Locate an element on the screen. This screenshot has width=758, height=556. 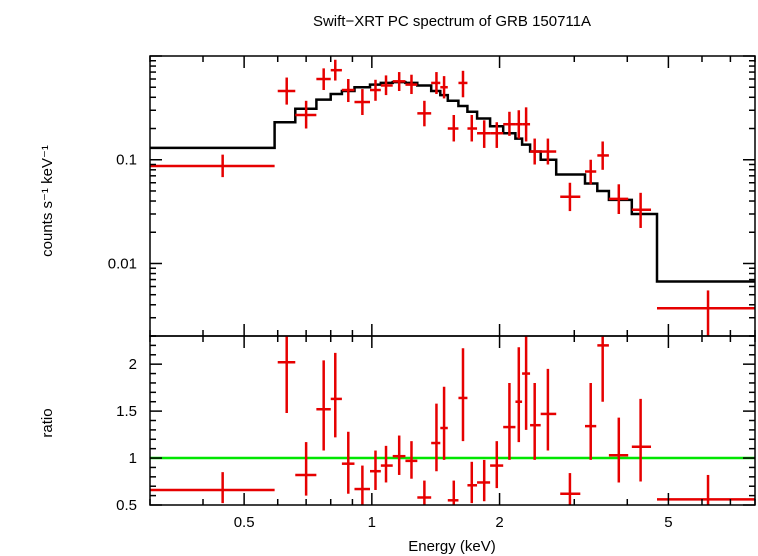
ratio-y-tick-label: 0.5 is located at coordinates (126, 505).